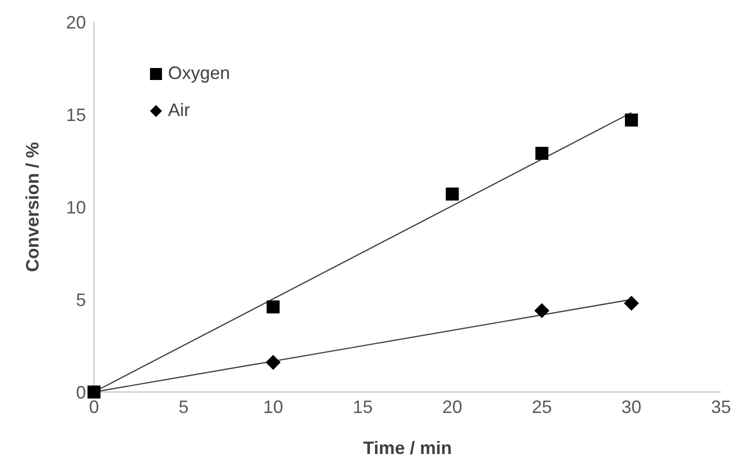 The height and width of the screenshot is (471, 737). I want to click on y-tick-label: 10, so click(76, 207).